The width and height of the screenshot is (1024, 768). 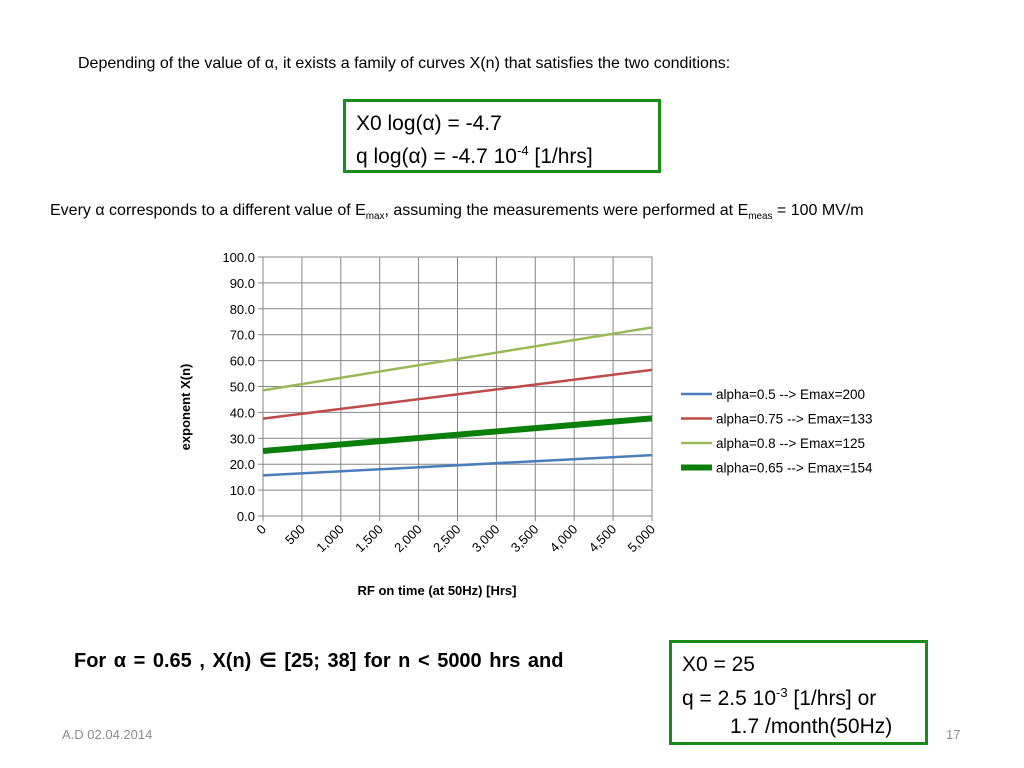 What do you see at coordinates (375, 217) in the screenshot?
I see `emax-desc-sub-max: max` at bounding box center [375, 217].